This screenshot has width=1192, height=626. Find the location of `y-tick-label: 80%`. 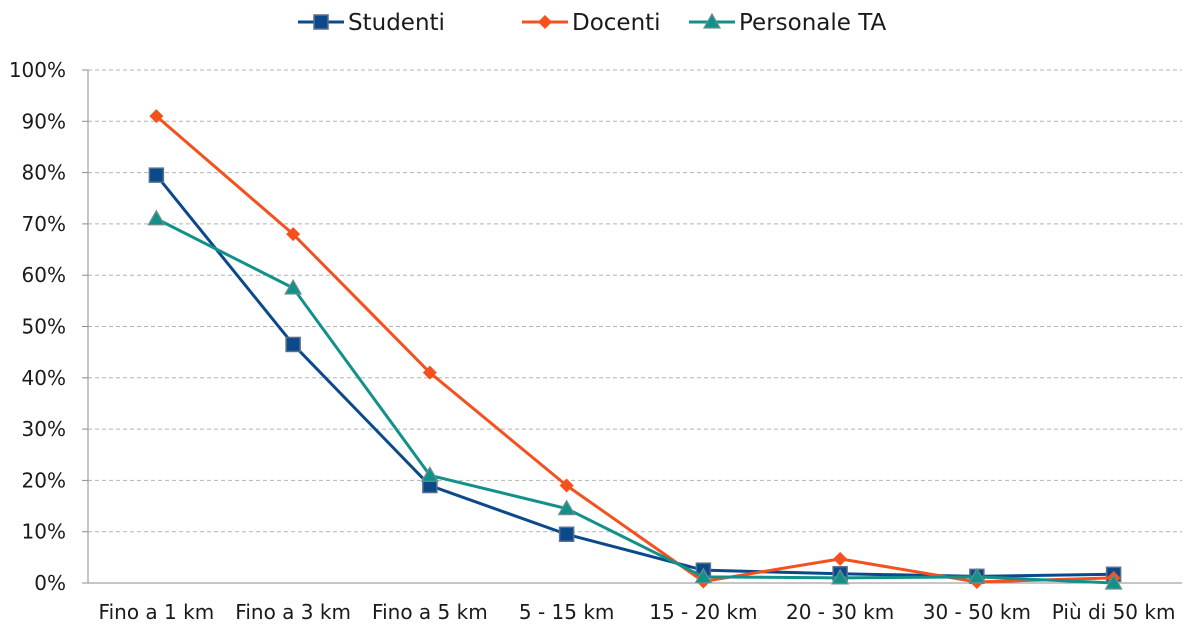

y-tick-label: 80% is located at coordinates (44, 173).